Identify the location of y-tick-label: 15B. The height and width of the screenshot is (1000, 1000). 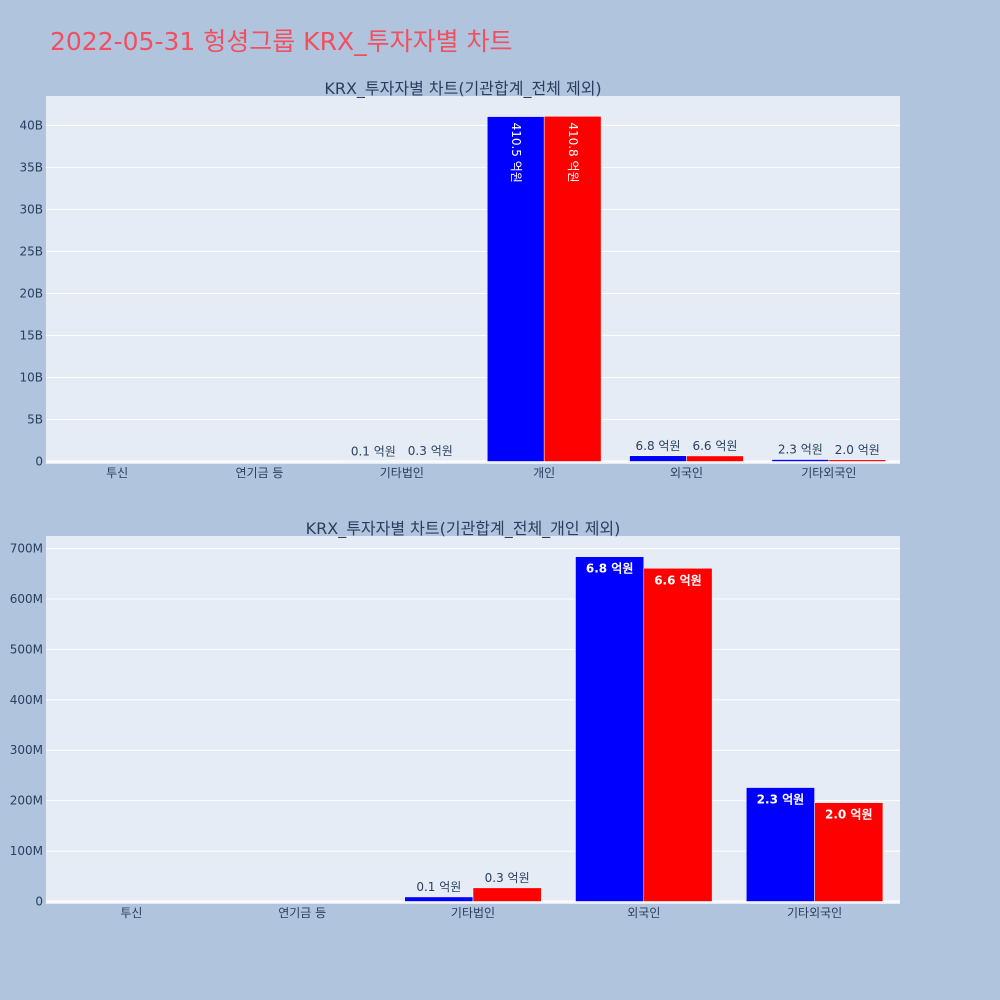
(31, 335).